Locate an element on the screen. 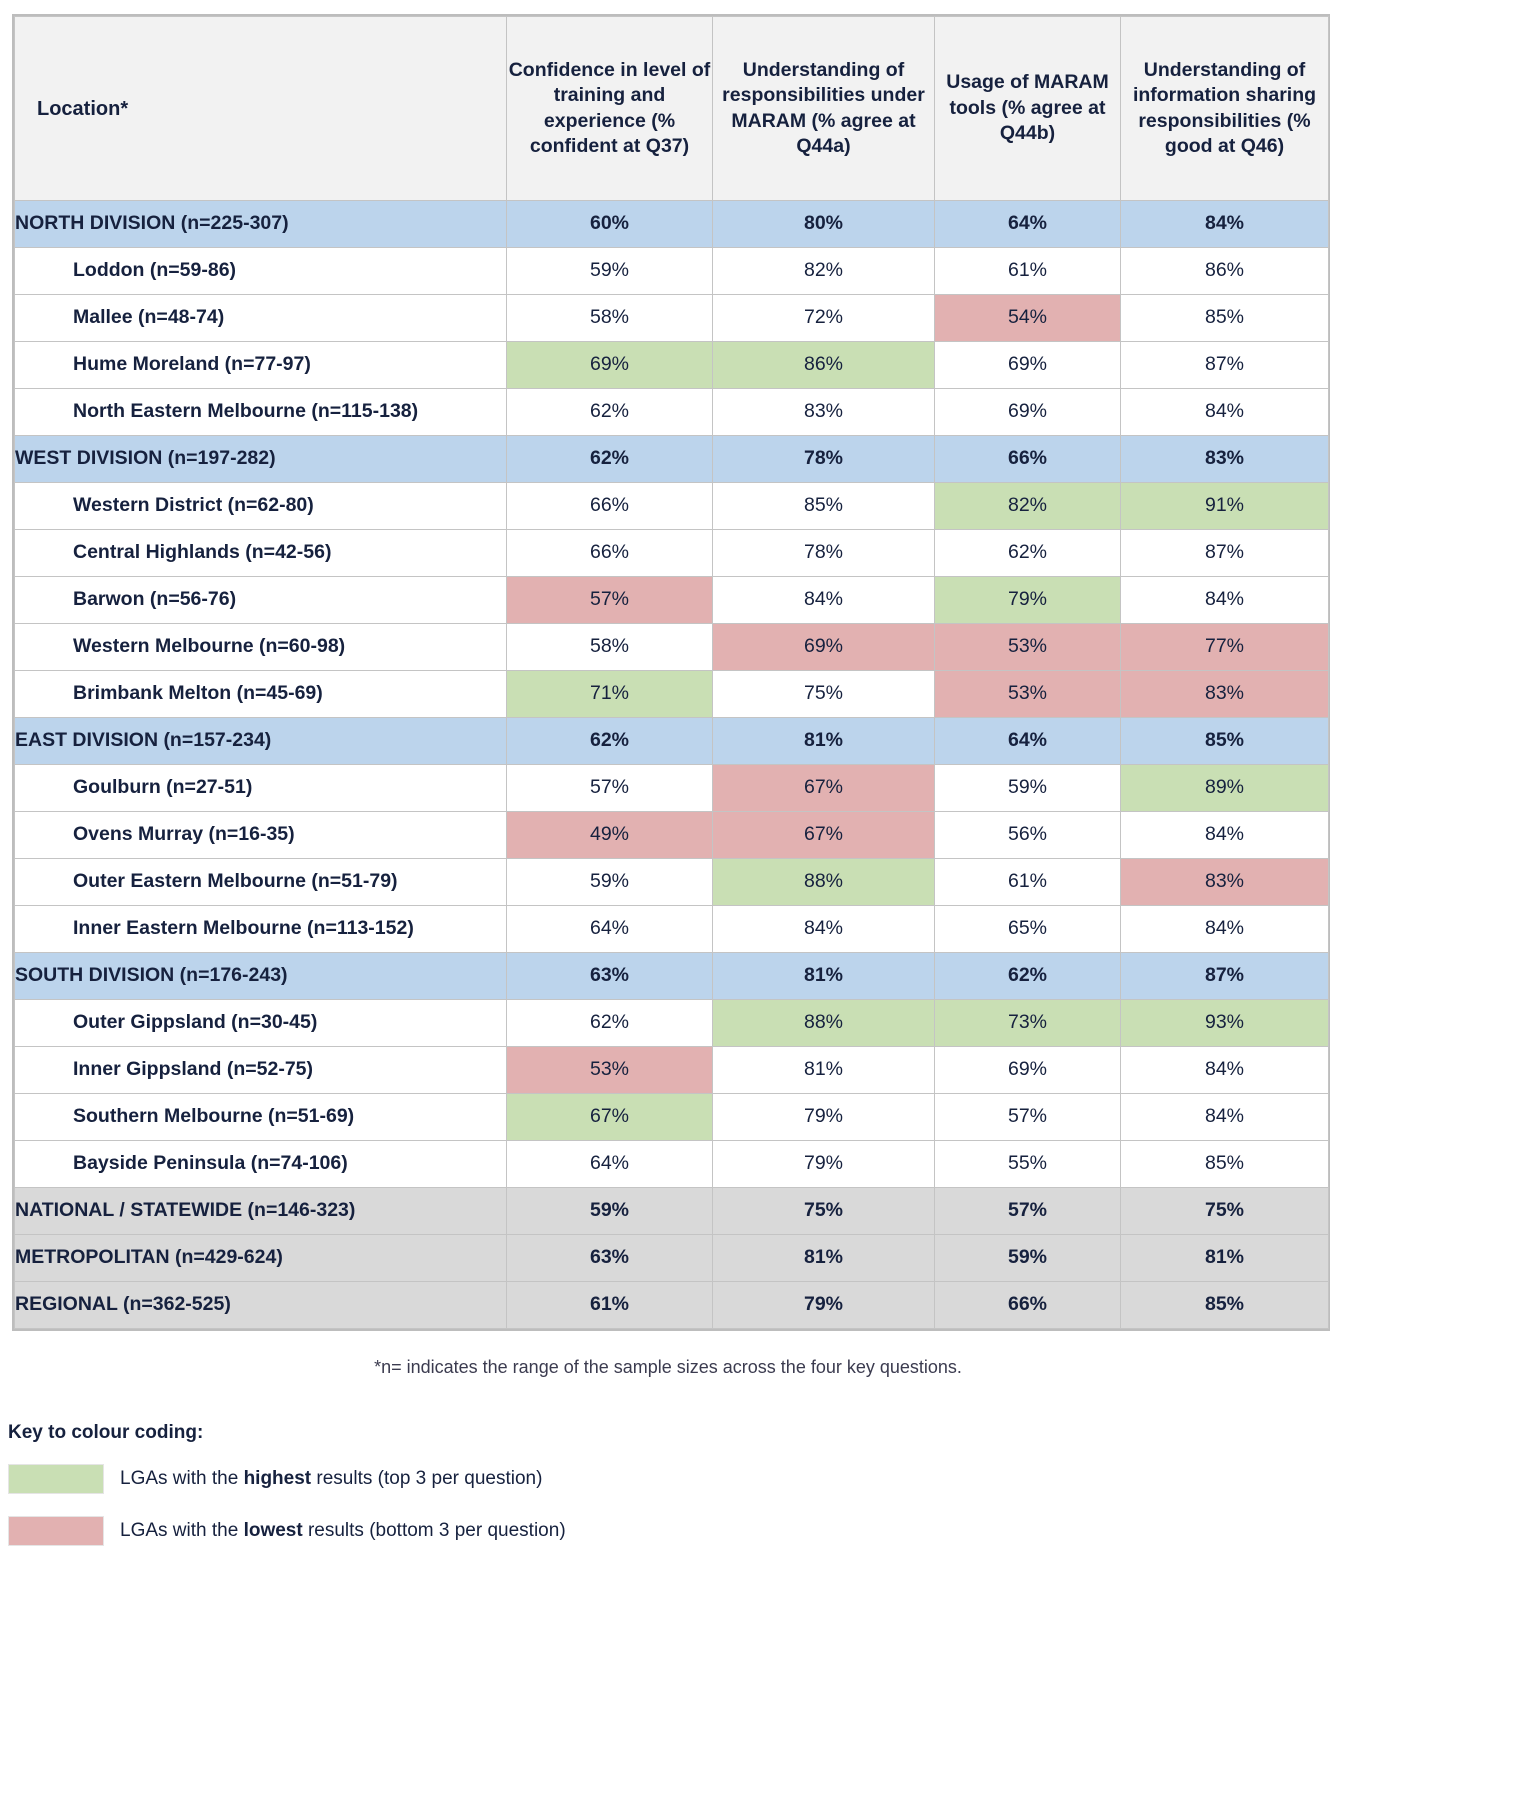 The height and width of the screenshot is (1806, 1536). row-value-cell: 91% is located at coordinates (1224, 506).